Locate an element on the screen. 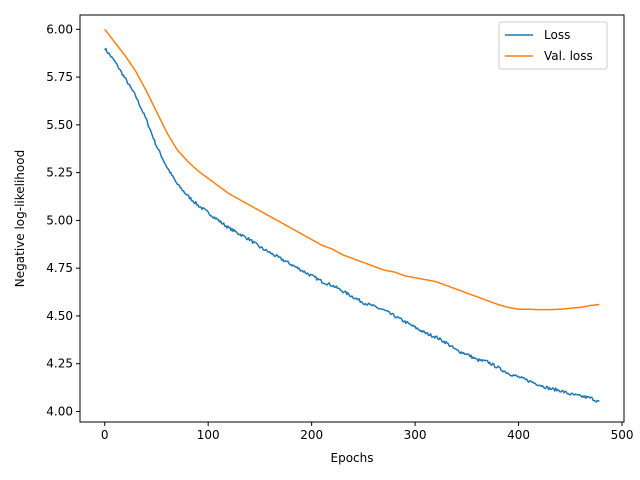  x-tick-label: 100 is located at coordinates (208, 435).